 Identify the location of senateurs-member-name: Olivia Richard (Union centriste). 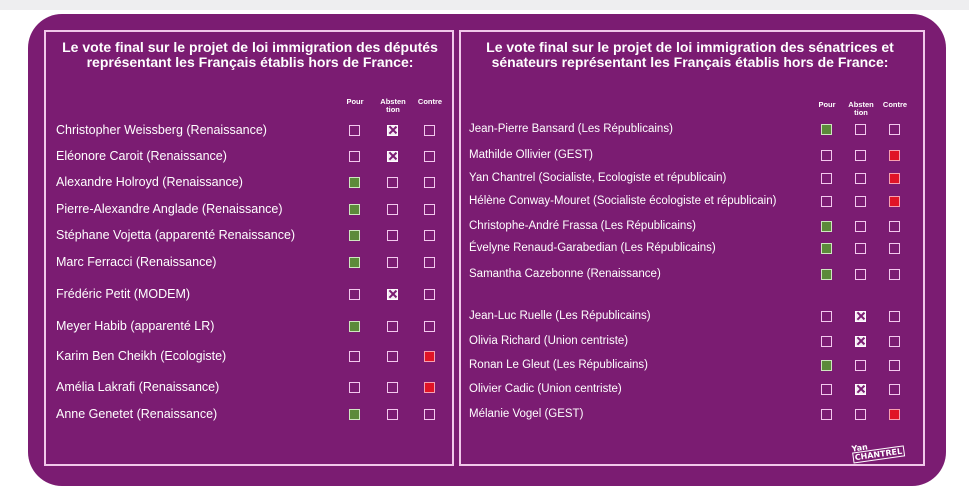
(549, 341).